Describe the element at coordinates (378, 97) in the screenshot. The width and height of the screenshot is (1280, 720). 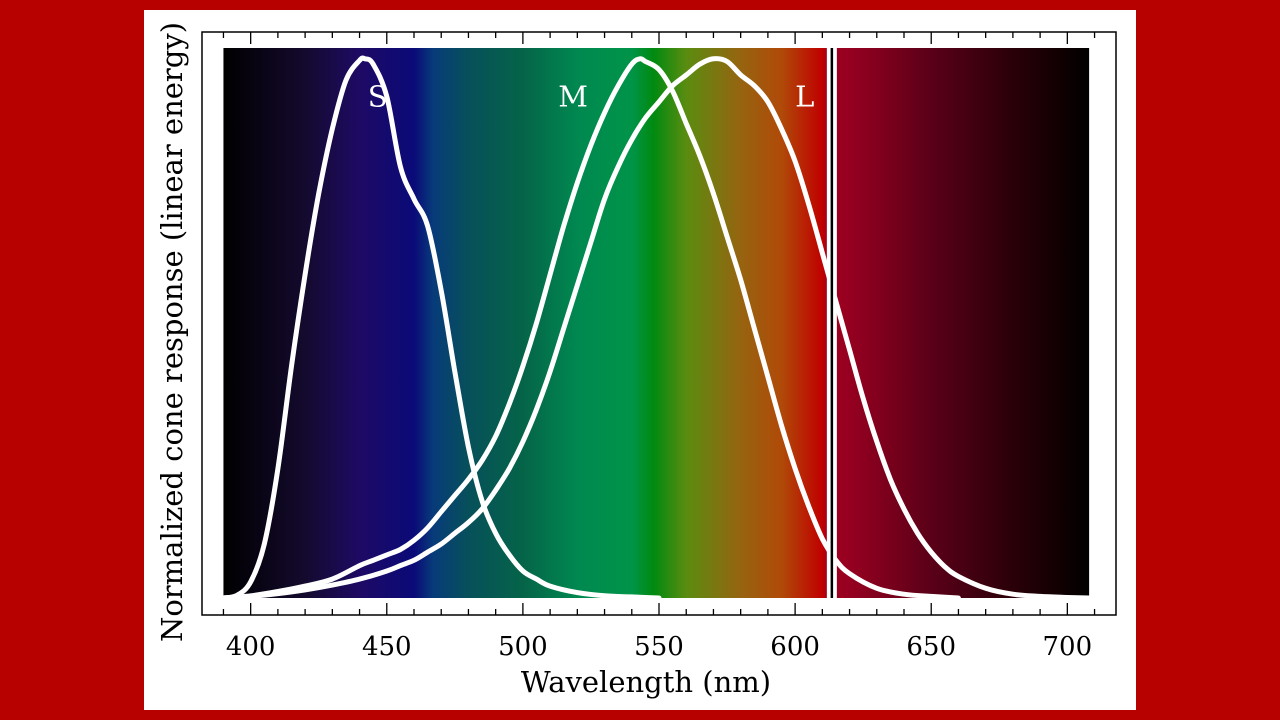
I see `curve-label-s: S` at that location.